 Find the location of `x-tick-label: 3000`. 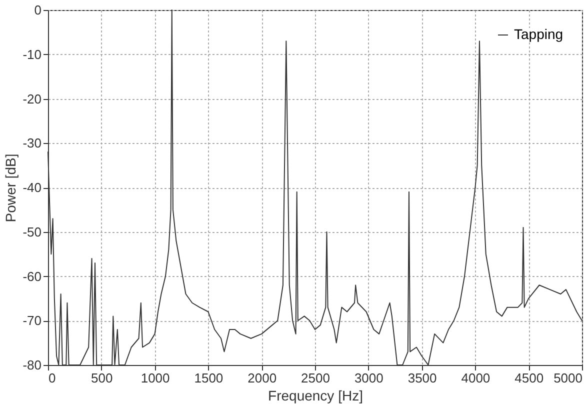

x-tick-label: 3000 is located at coordinates (369, 378).